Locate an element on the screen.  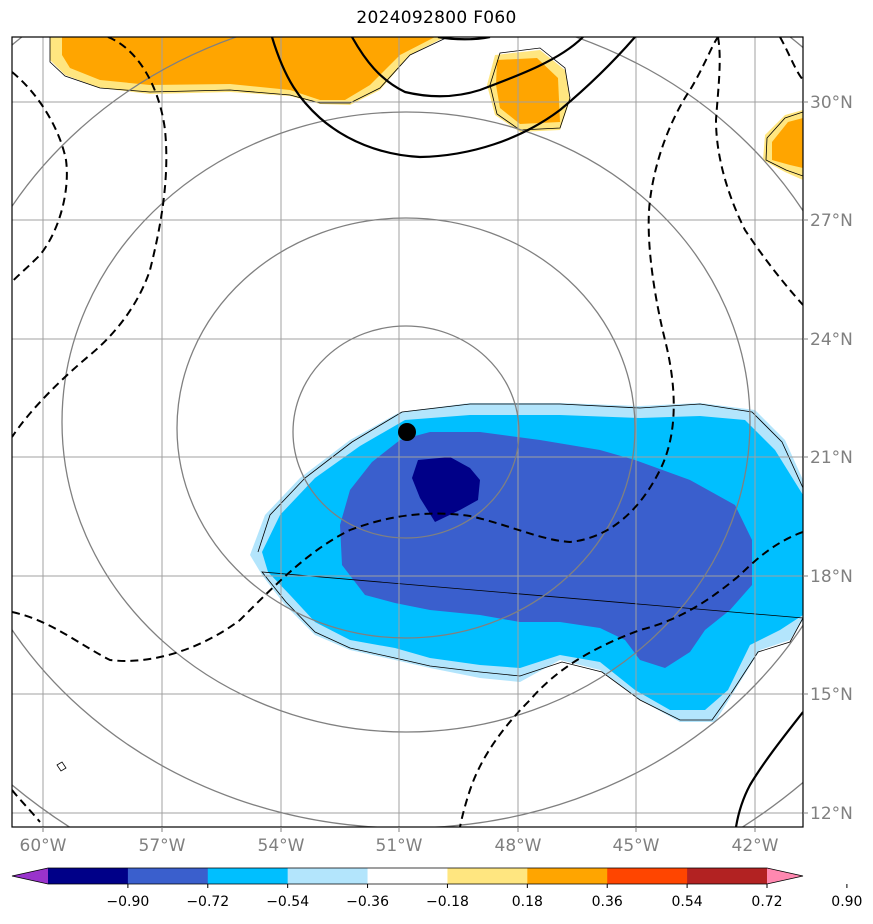
lon-label: 45°W is located at coordinates (636, 846).